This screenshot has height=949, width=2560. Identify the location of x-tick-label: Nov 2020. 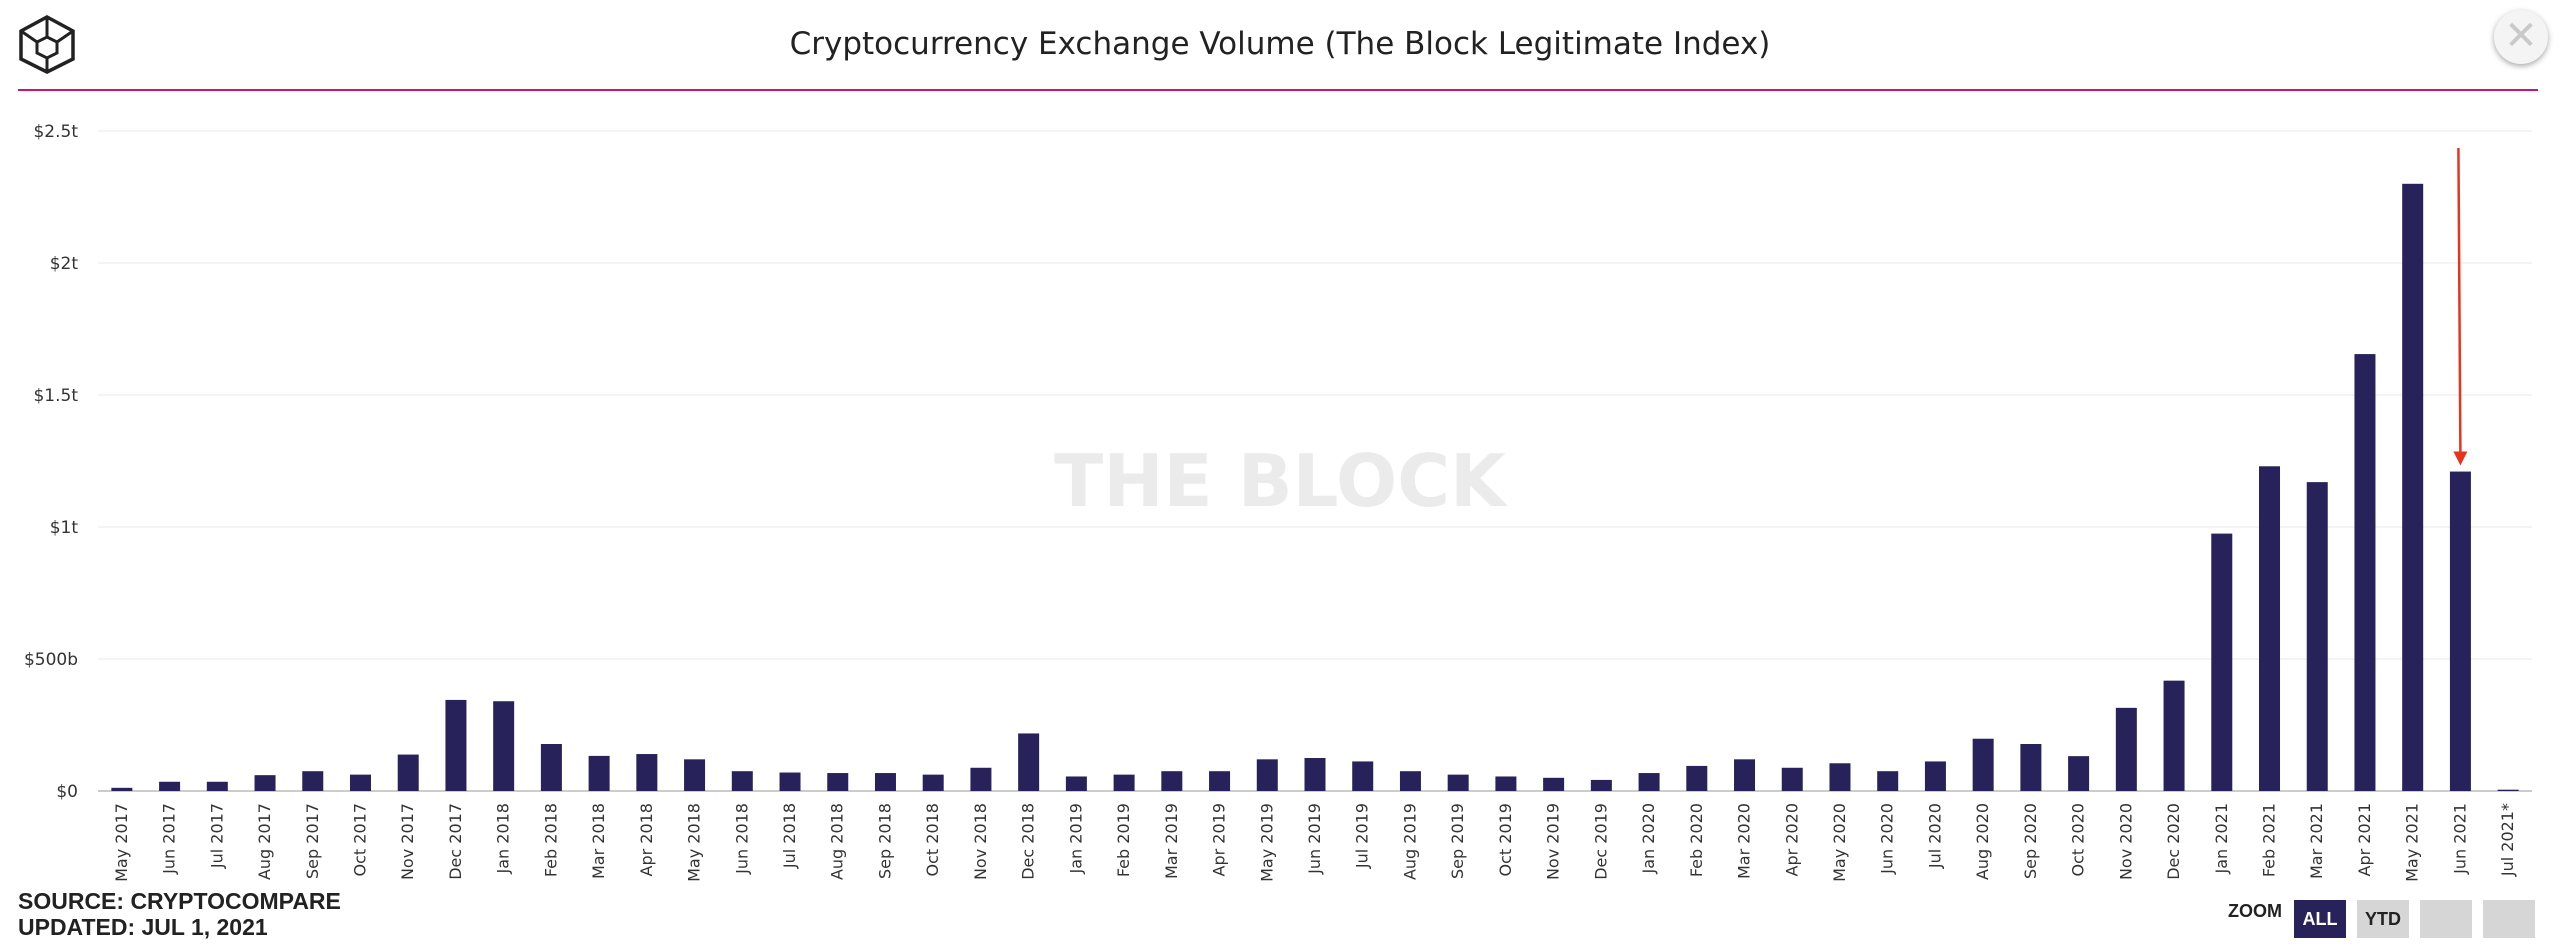
(2125, 841).